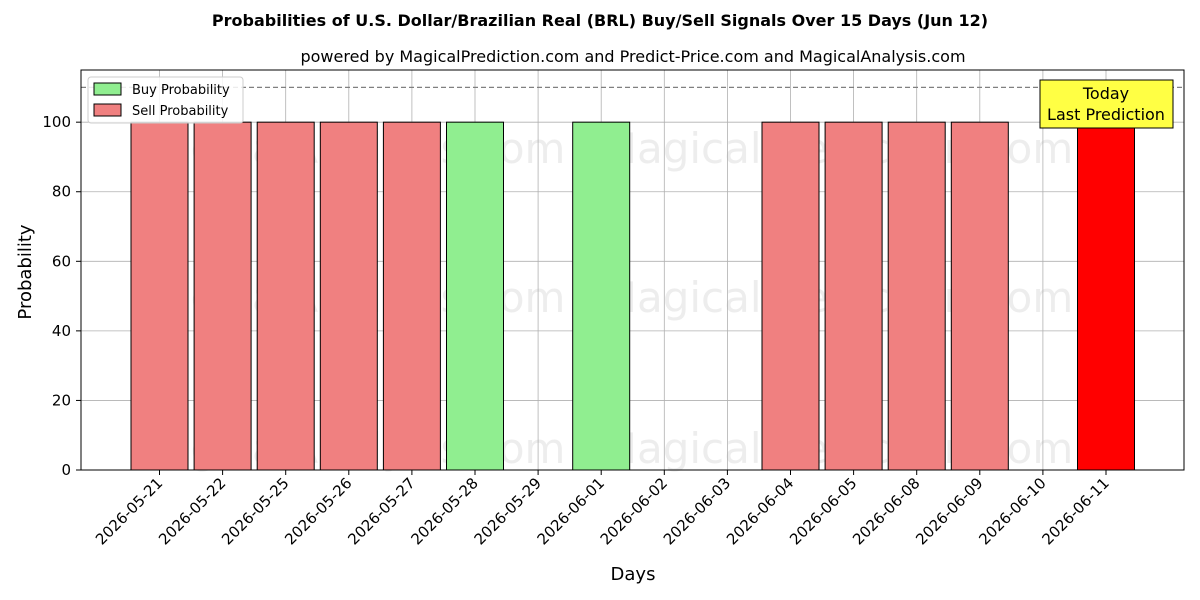 Image resolution: width=1200 pixels, height=600 pixels. Describe the element at coordinates (1012, 511) in the screenshot. I see `x-tick-label: 2026-06-10` at that location.